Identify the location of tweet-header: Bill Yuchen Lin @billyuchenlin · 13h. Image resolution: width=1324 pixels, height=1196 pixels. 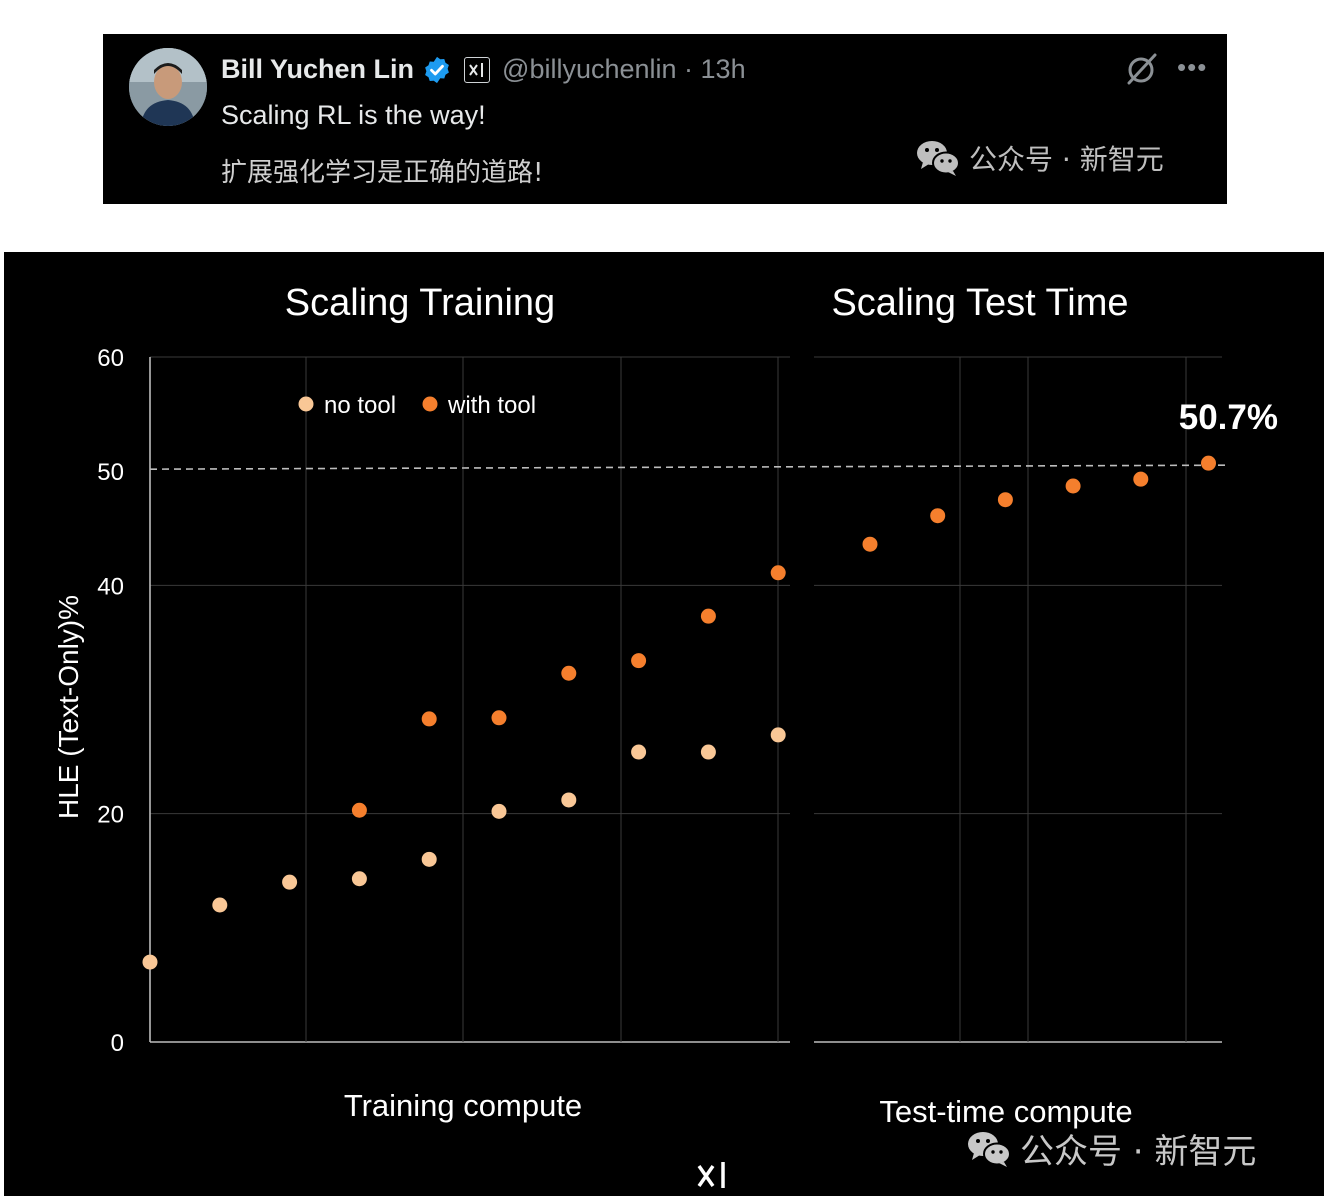
(483, 69).